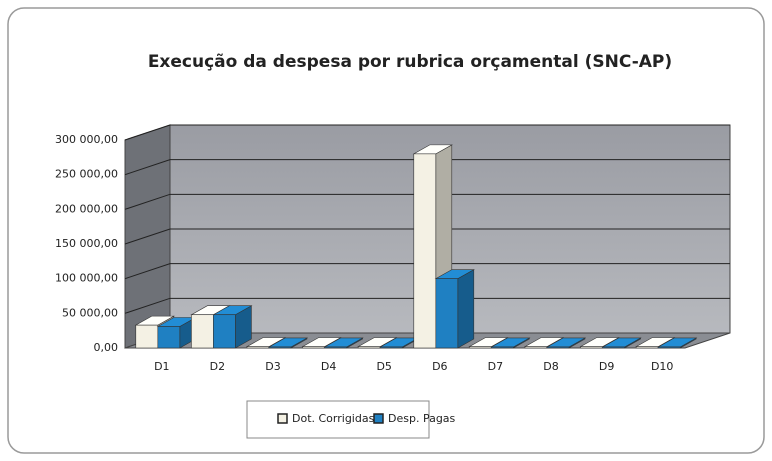 Image resolution: width=772 pixels, height=461 pixels. I want to click on x-tick-label: D5, so click(383, 366).